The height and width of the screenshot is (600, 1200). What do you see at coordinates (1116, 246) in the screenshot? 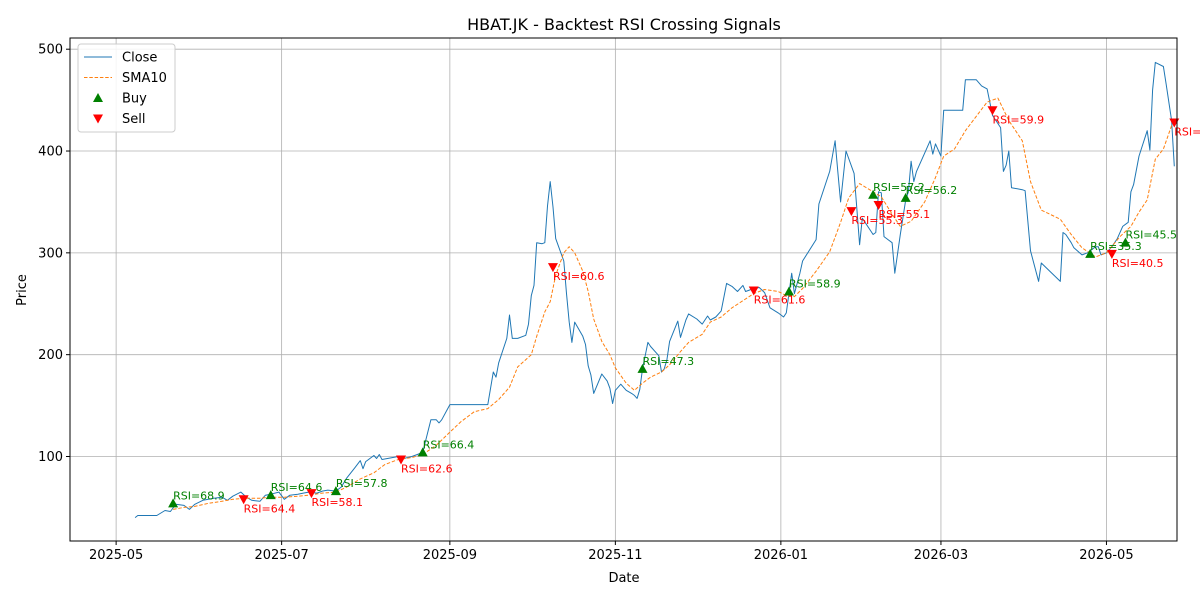
I see `buy-annotation: RSI=35.3` at bounding box center [1116, 246].